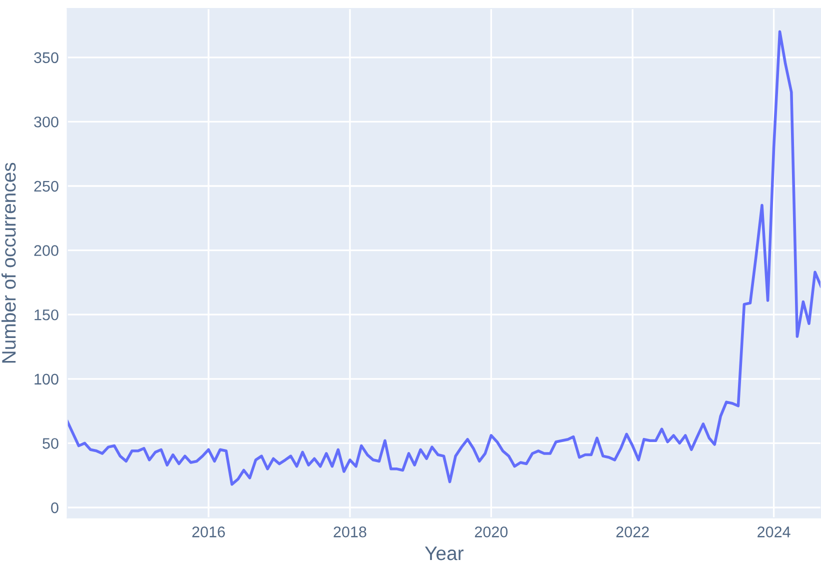 The image size is (821, 569). Describe the element at coordinates (46, 186) in the screenshot. I see `y-tick-label: 250` at that location.